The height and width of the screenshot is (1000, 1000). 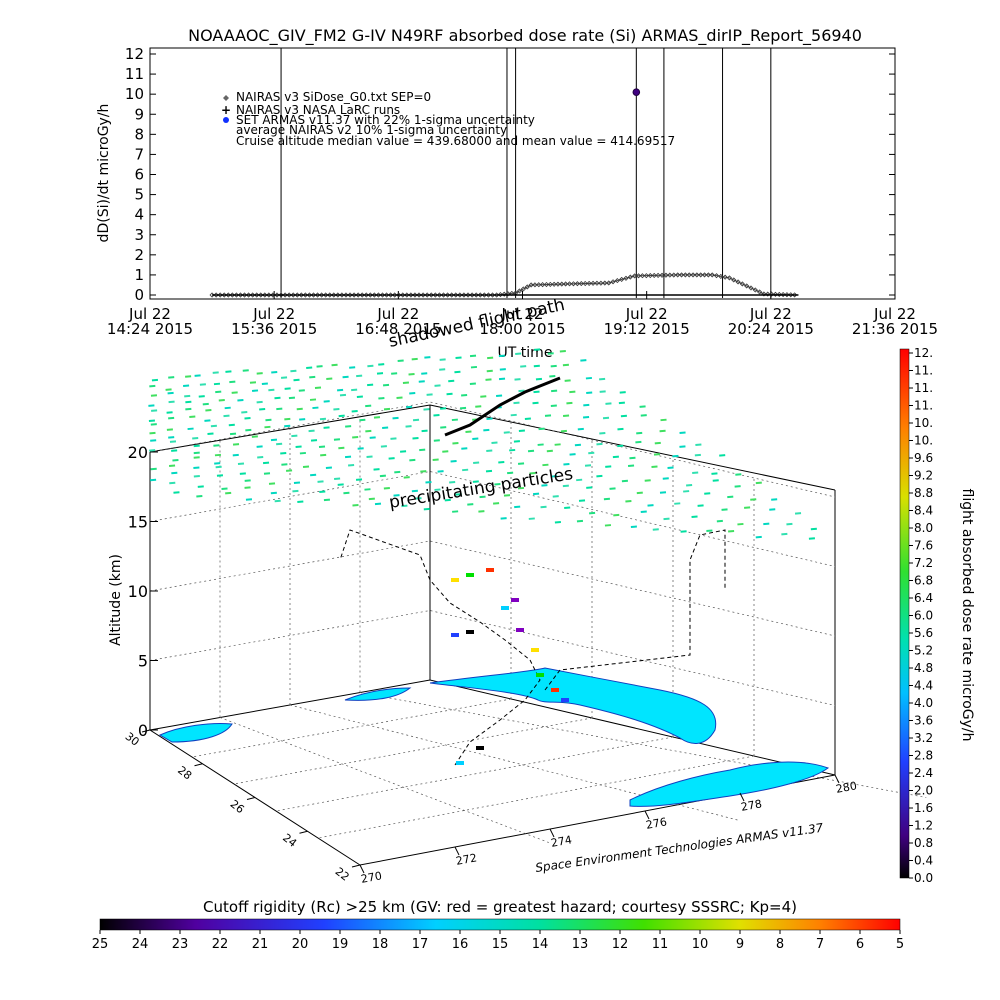 I want to click on dose-colorbar-label: flight absorbed dose rate microGy/h, so click(x=967, y=615).